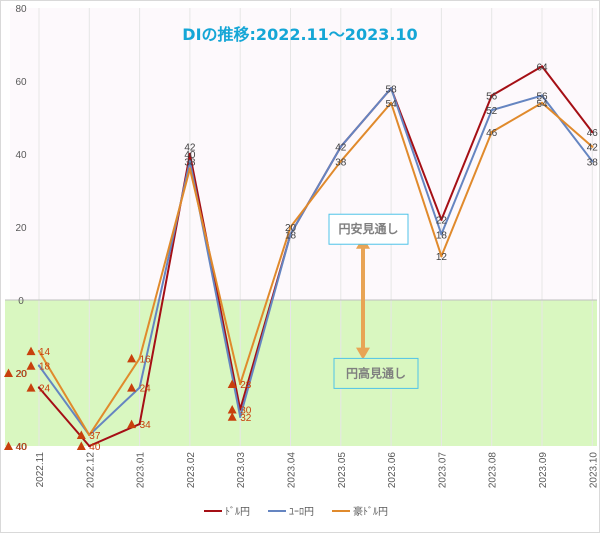 This screenshot has height=533, width=600. What do you see at coordinates (370, 511) in the screenshot?
I see `legend-label-aud: 豪ﾄﾞﾙ円` at bounding box center [370, 511].